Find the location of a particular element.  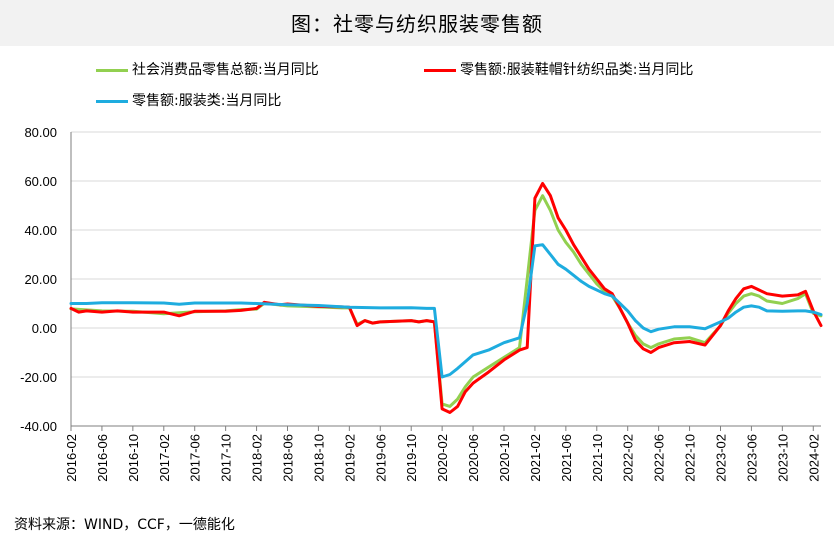

x-tick-label: 2018-02 is located at coordinates (257, 458).